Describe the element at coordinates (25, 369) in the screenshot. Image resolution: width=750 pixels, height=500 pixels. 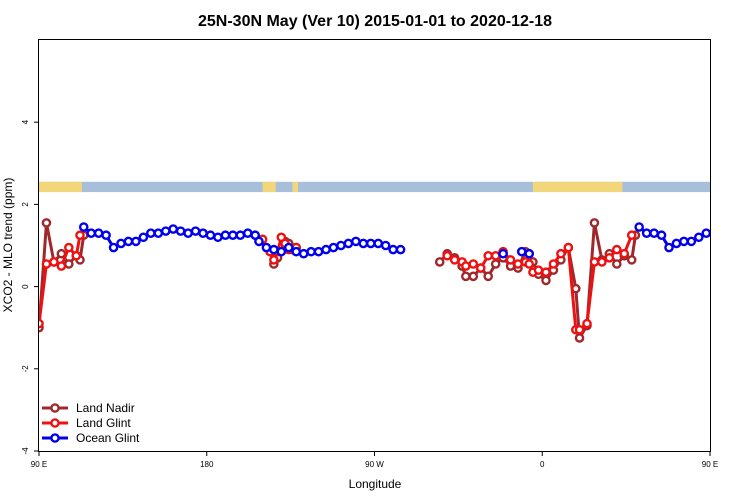
I see `y-tick-label: -2` at that location.